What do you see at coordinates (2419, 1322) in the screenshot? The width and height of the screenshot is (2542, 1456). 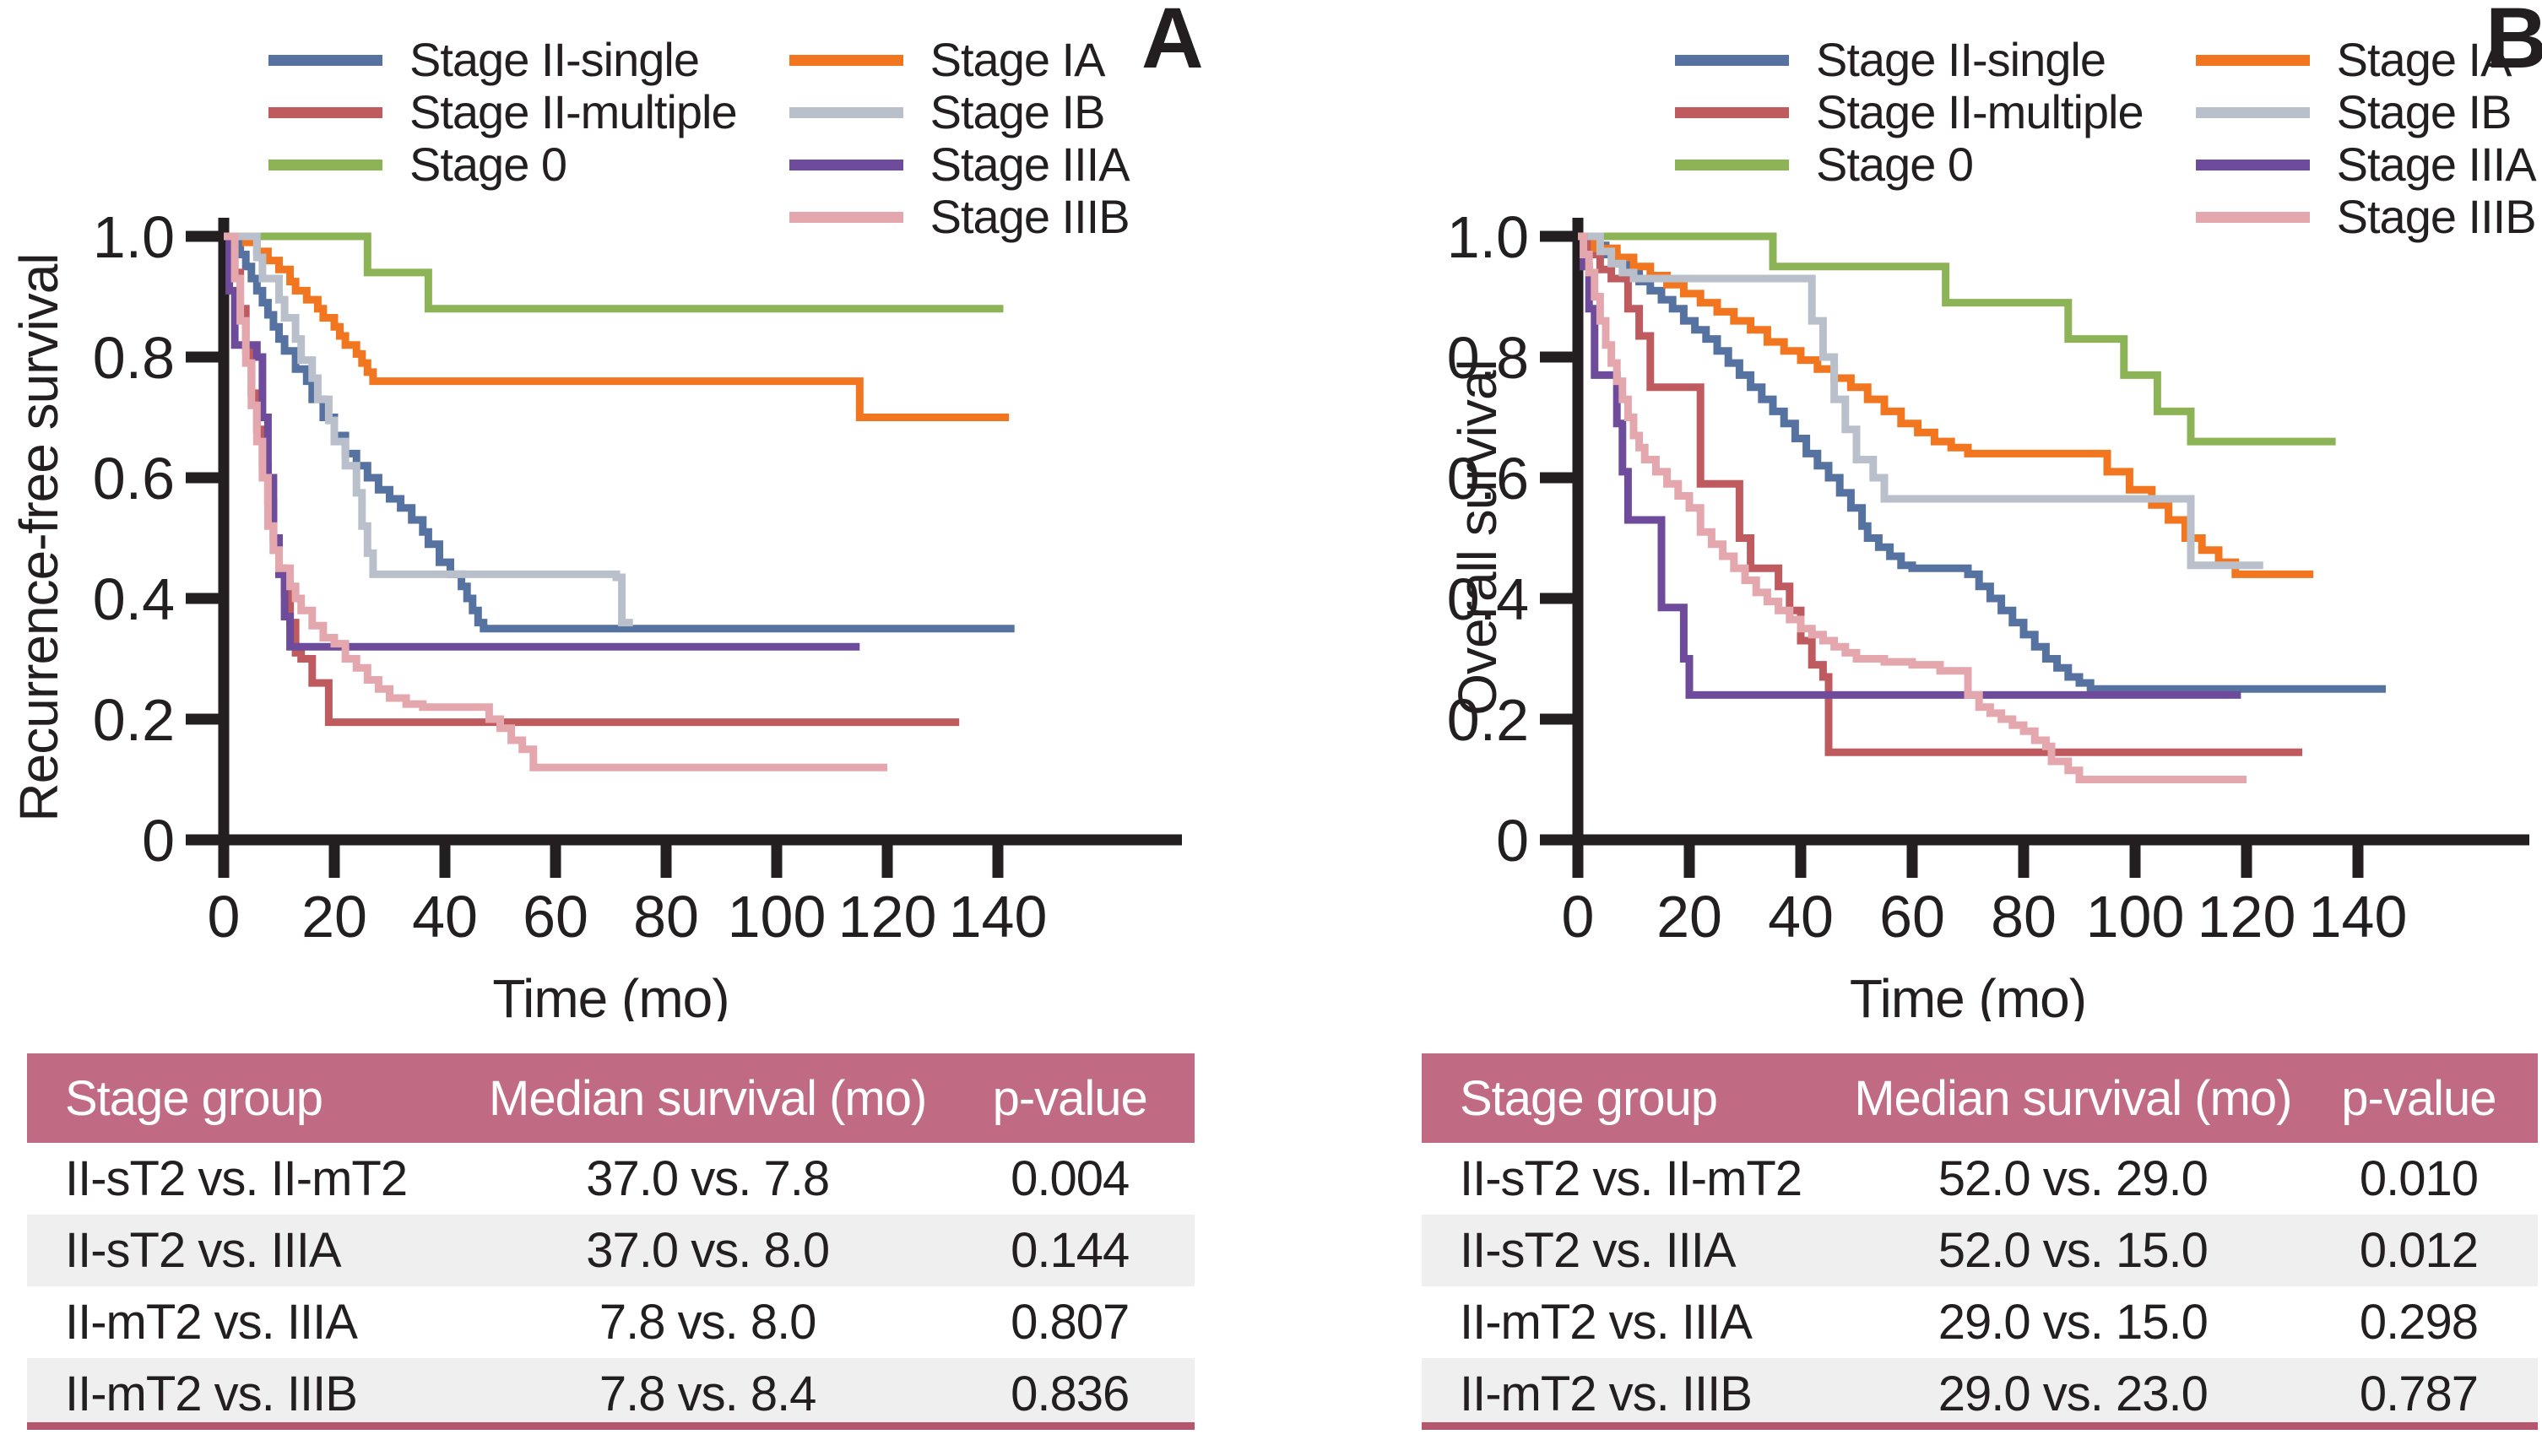 I see `p-value-cell: 0.298` at bounding box center [2419, 1322].